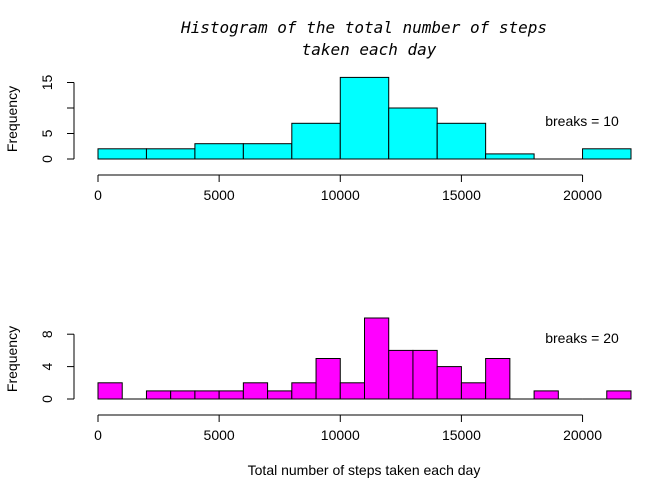 This screenshot has height=480, width=672. Describe the element at coordinates (57, 119) in the screenshot. I see `y-axis: 0 5 15` at that location.